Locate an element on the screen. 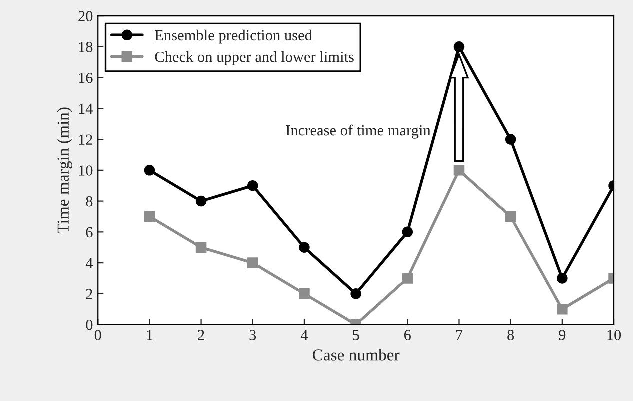 This screenshot has width=633, height=401. y-tick-label: 14 is located at coordinates (86, 109).